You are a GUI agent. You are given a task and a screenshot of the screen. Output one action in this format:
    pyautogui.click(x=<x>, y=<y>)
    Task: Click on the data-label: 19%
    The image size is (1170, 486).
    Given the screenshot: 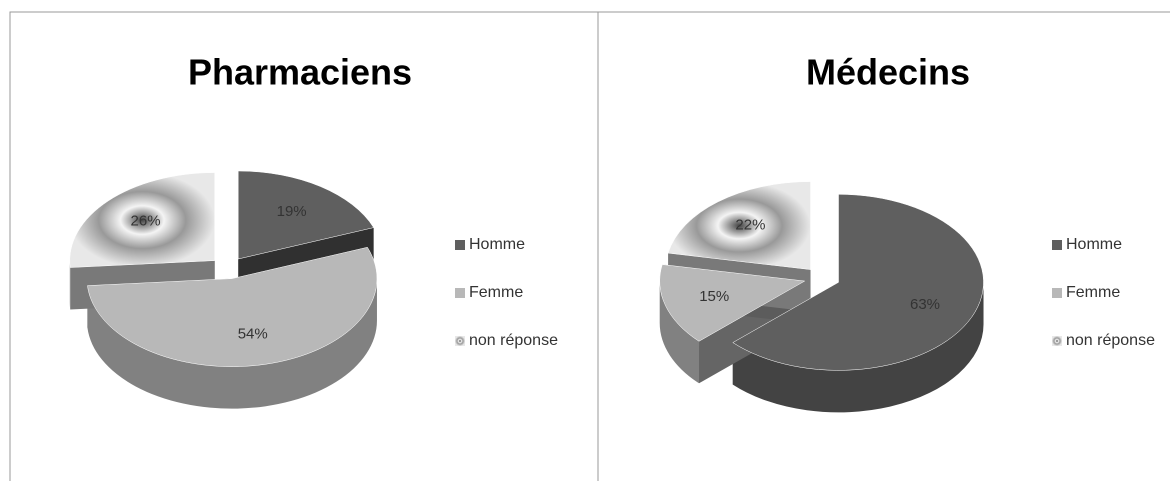 What is the action you would take?
    pyautogui.click(x=292, y=211)
    